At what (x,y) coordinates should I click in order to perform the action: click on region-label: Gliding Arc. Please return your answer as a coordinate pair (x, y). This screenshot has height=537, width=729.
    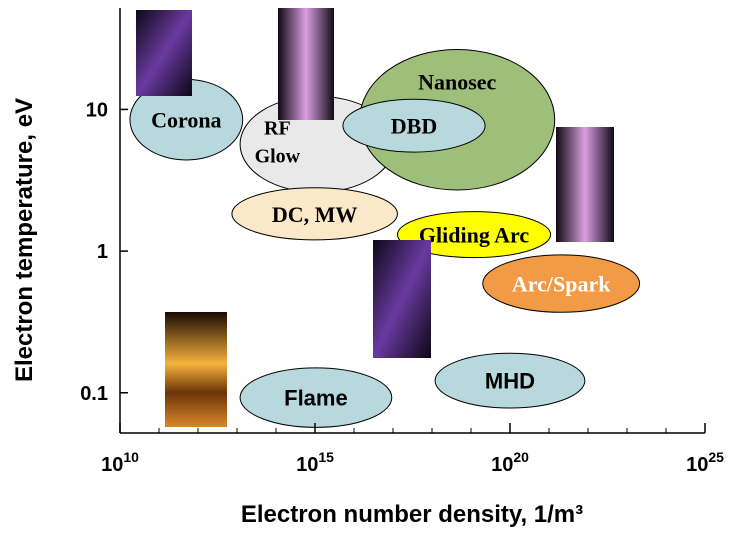
    Looking at the image, I should click on (474, 235).